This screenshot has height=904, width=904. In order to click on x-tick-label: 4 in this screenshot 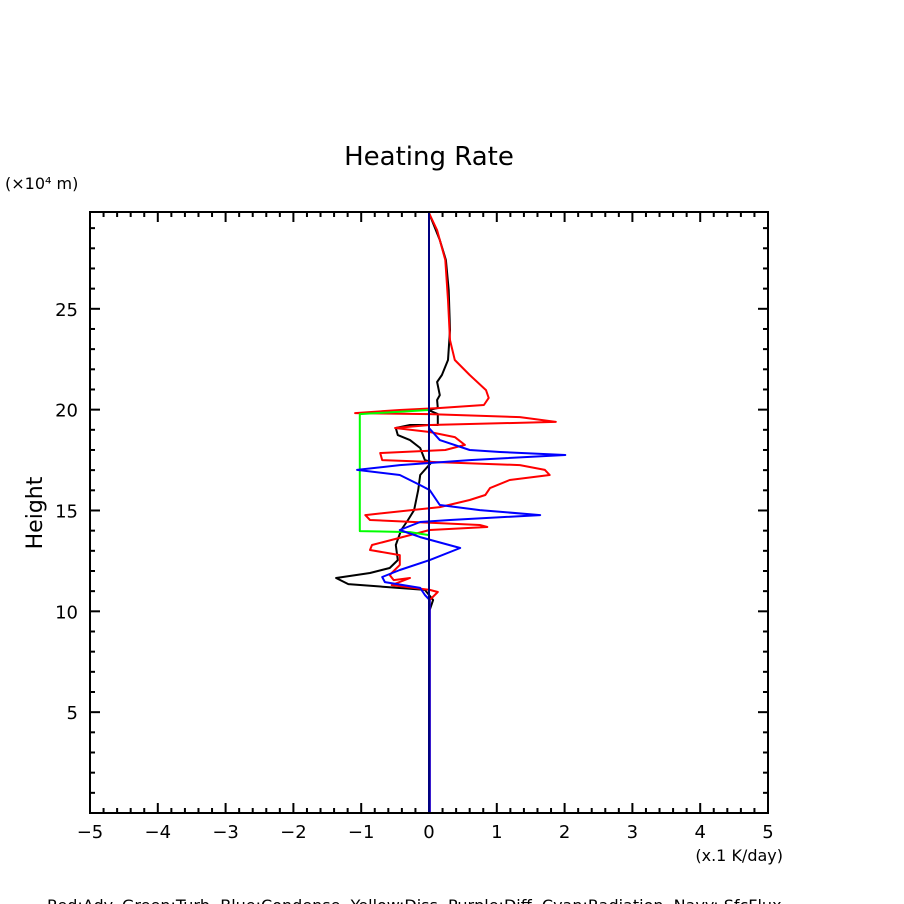, I will do `click(699, 832)`.